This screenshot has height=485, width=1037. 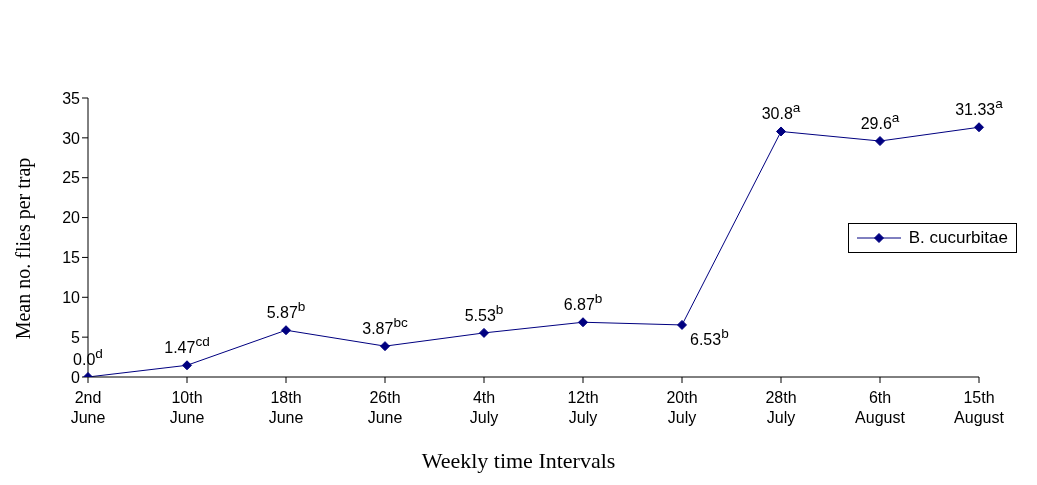 I want to click on x-tick-label: 15th August, so click(x=979, y=407).